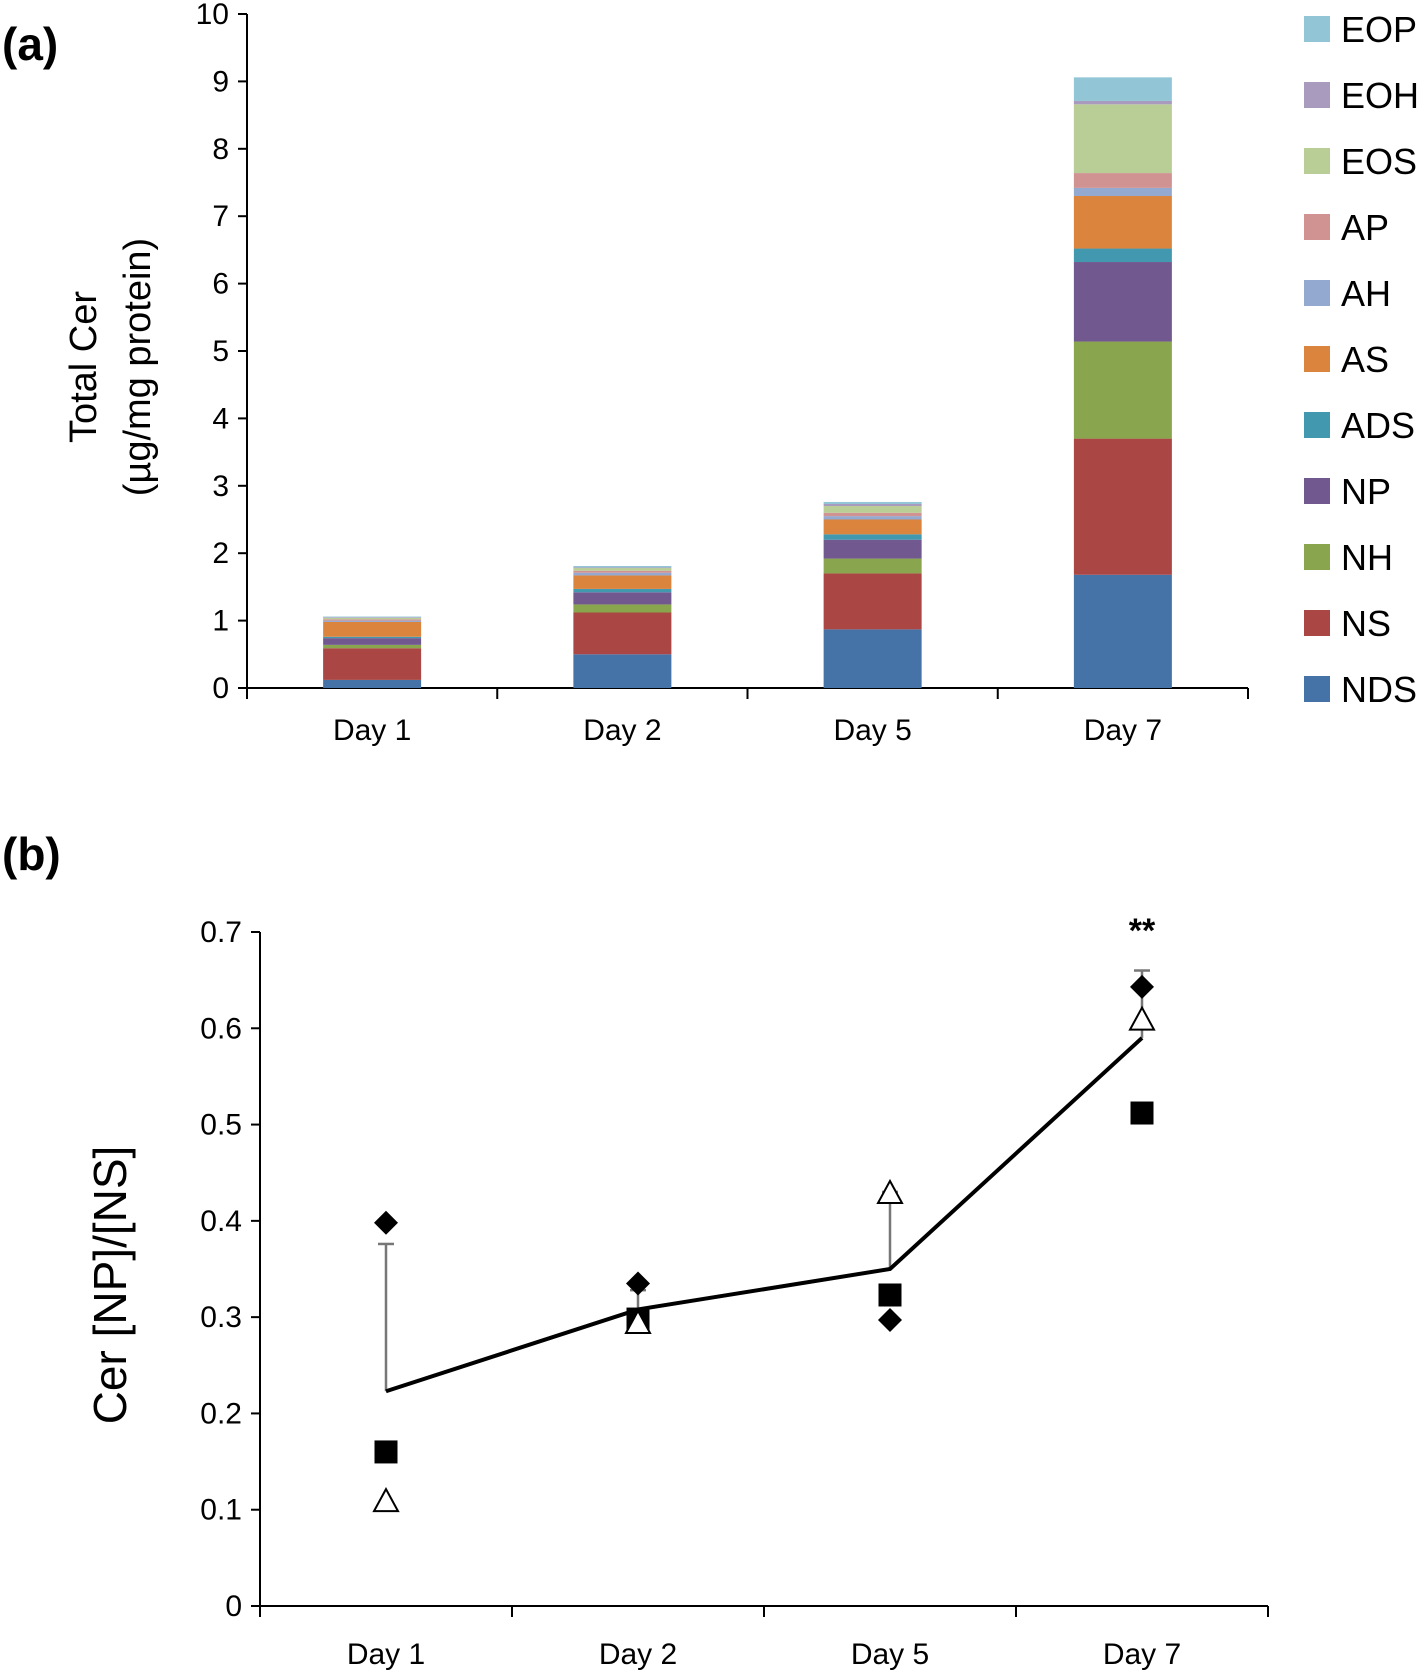 The height and width of the screenshot is (1675, 1418). What do you see at coordinates (1379, 29) in the screenshot?
I see `legend-label-eop: EOP` at bounding box center [1379, 29].